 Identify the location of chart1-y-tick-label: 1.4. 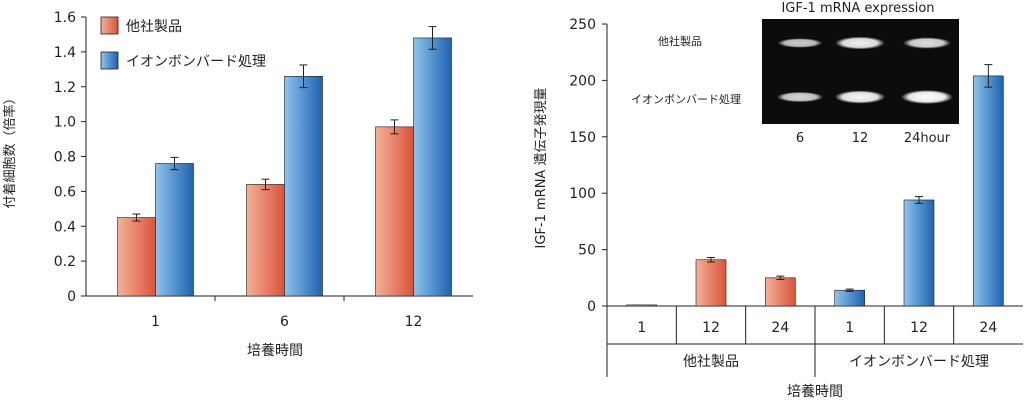
(65, 53).